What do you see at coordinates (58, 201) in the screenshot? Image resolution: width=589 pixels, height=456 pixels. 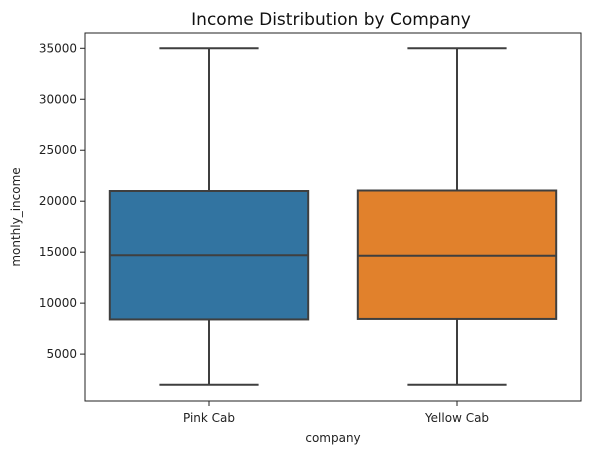 I see `y-tick-label: 20000` at bounding box center [58, 201].